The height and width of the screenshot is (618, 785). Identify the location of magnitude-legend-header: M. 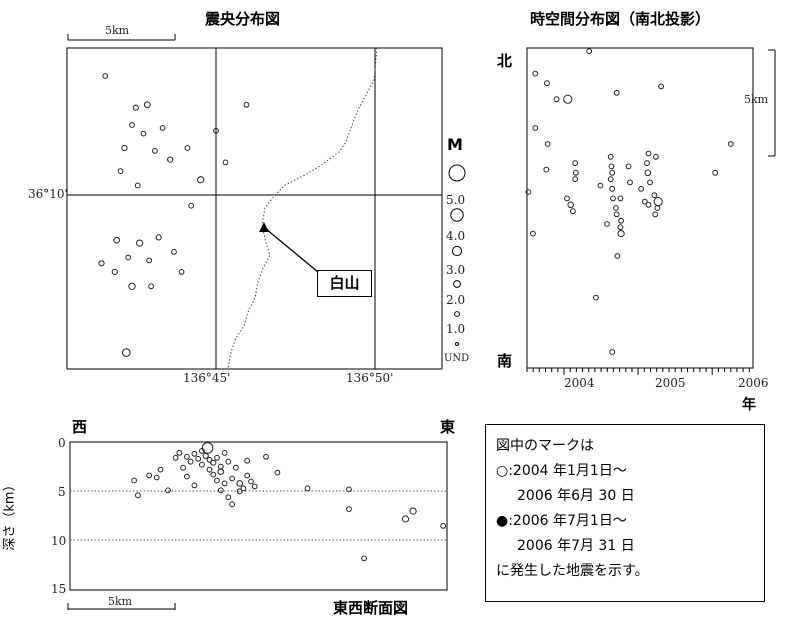
(455, 144).